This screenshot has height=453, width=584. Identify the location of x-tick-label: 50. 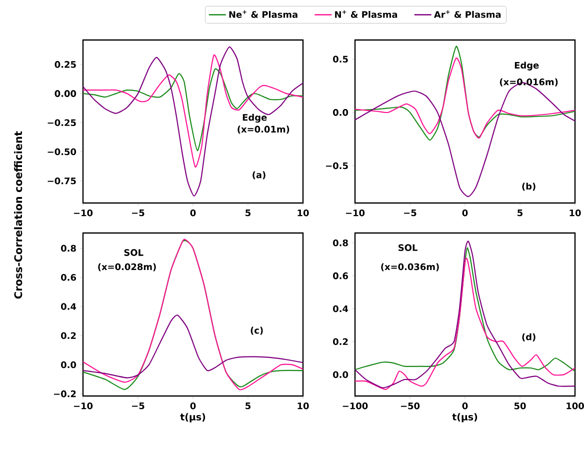
(520, 406).